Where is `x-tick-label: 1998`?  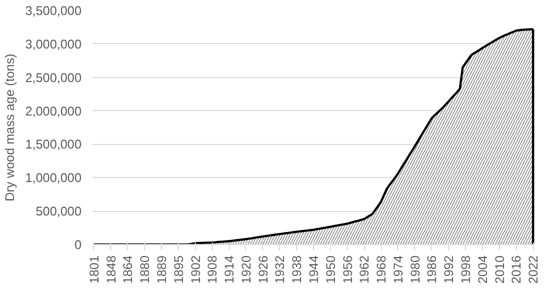
x-tick-label: 1998 is located at coordinates (466, 270).